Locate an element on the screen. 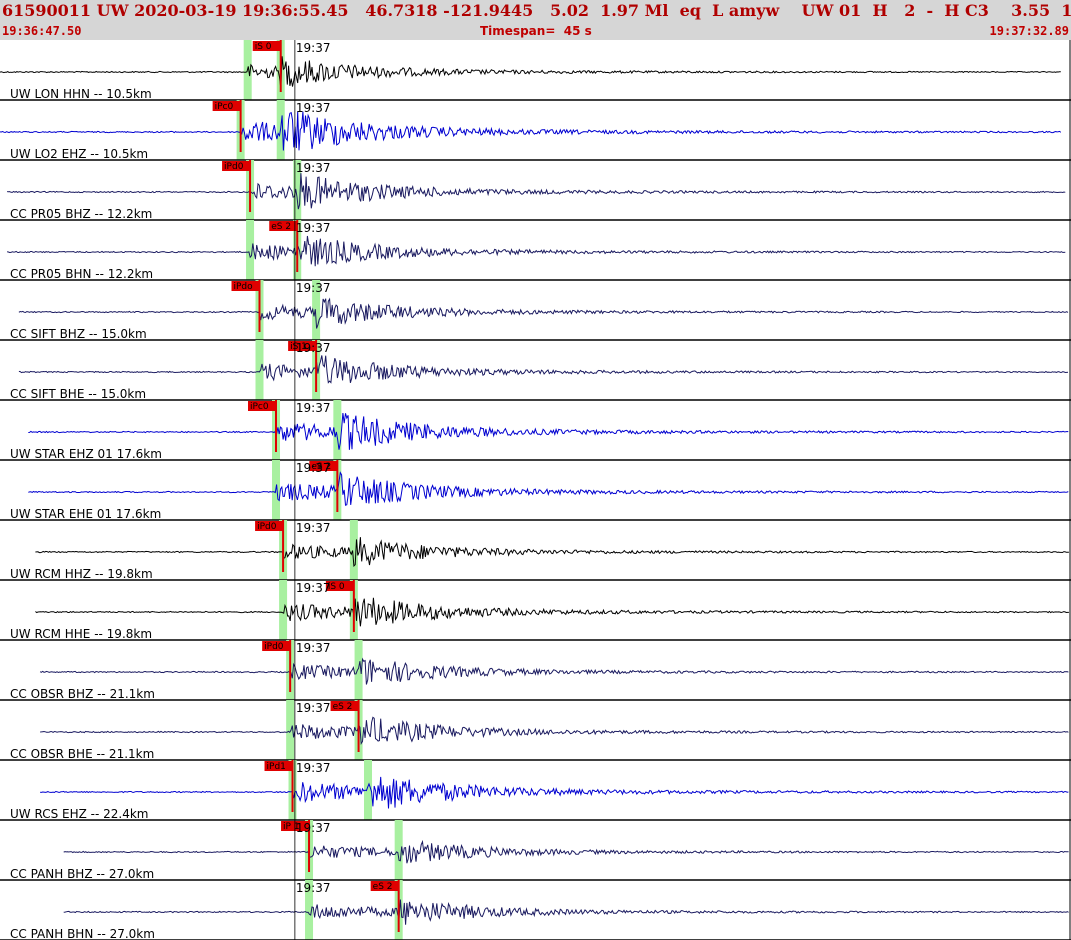 This screenshot has height=940, width=1071. trace-panel: iPd1 19:37 UW RCS EHZ -- 22.4km is located at coordinates (535, 790).